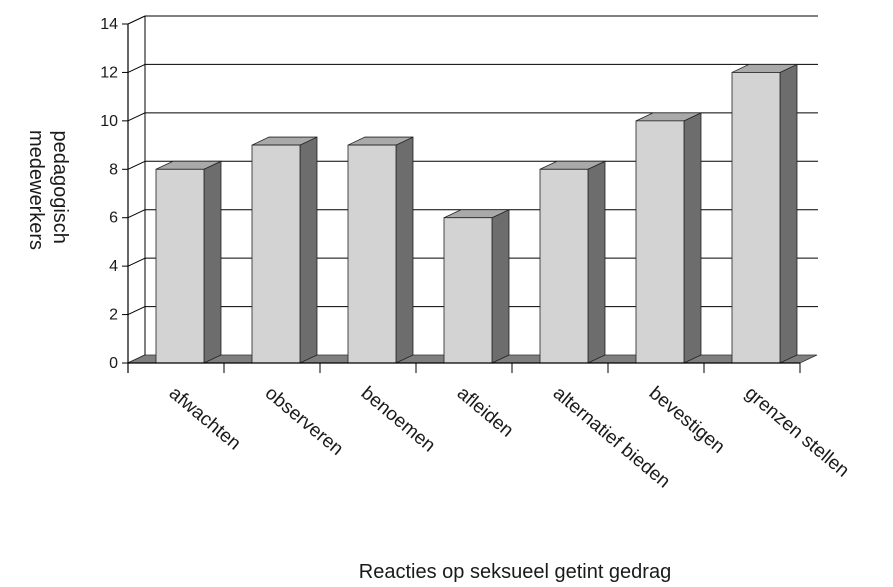 The image size is (893, 587). What do you see at coordinates (113, 363) in the screenshot?
I see `y-tick-label-0: 0` at bounding box center [113, 363].